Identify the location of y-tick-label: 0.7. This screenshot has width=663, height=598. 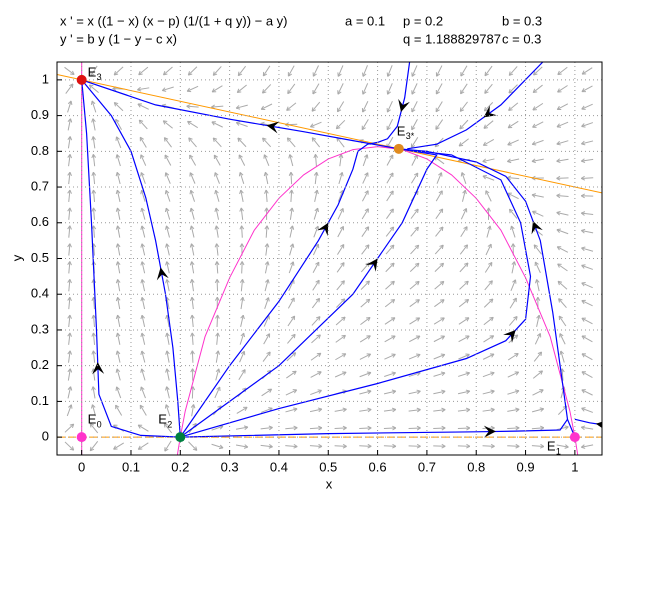
(40, 185).